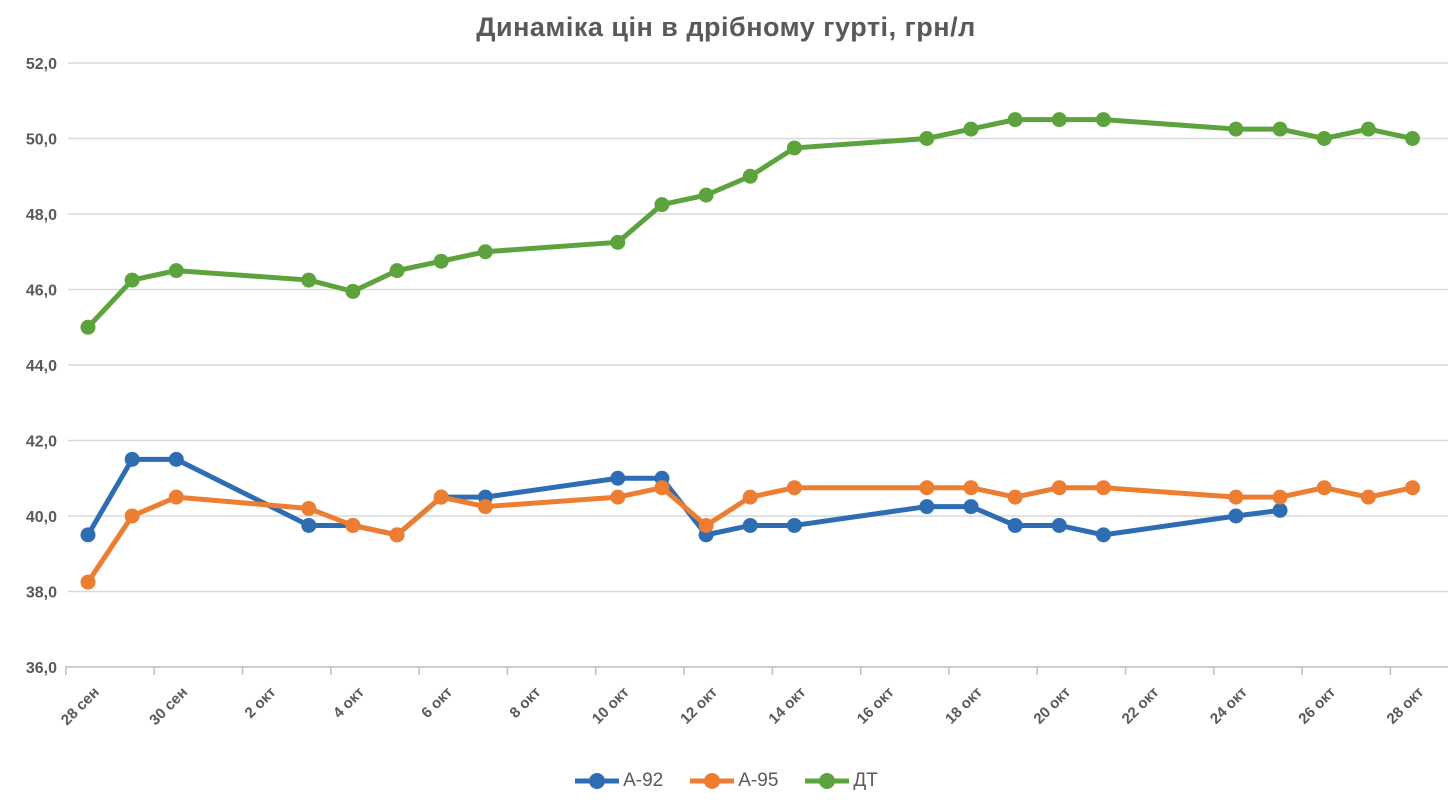 The width and height of the screenshot is (1452, 806). I want to click on x-axis-label: 28 сен, so click(80, 706).